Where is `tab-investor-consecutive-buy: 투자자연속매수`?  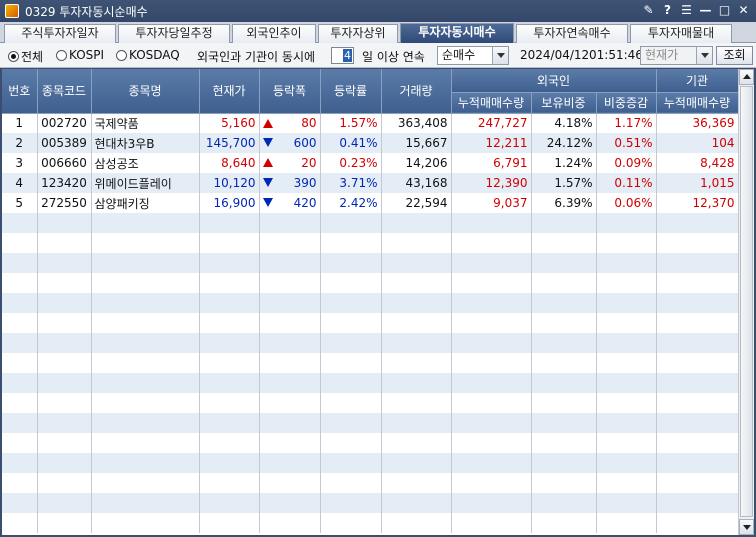 tab-investor-consecutive-buy: 투자자연속매수 is located at coordinates (572, 33).